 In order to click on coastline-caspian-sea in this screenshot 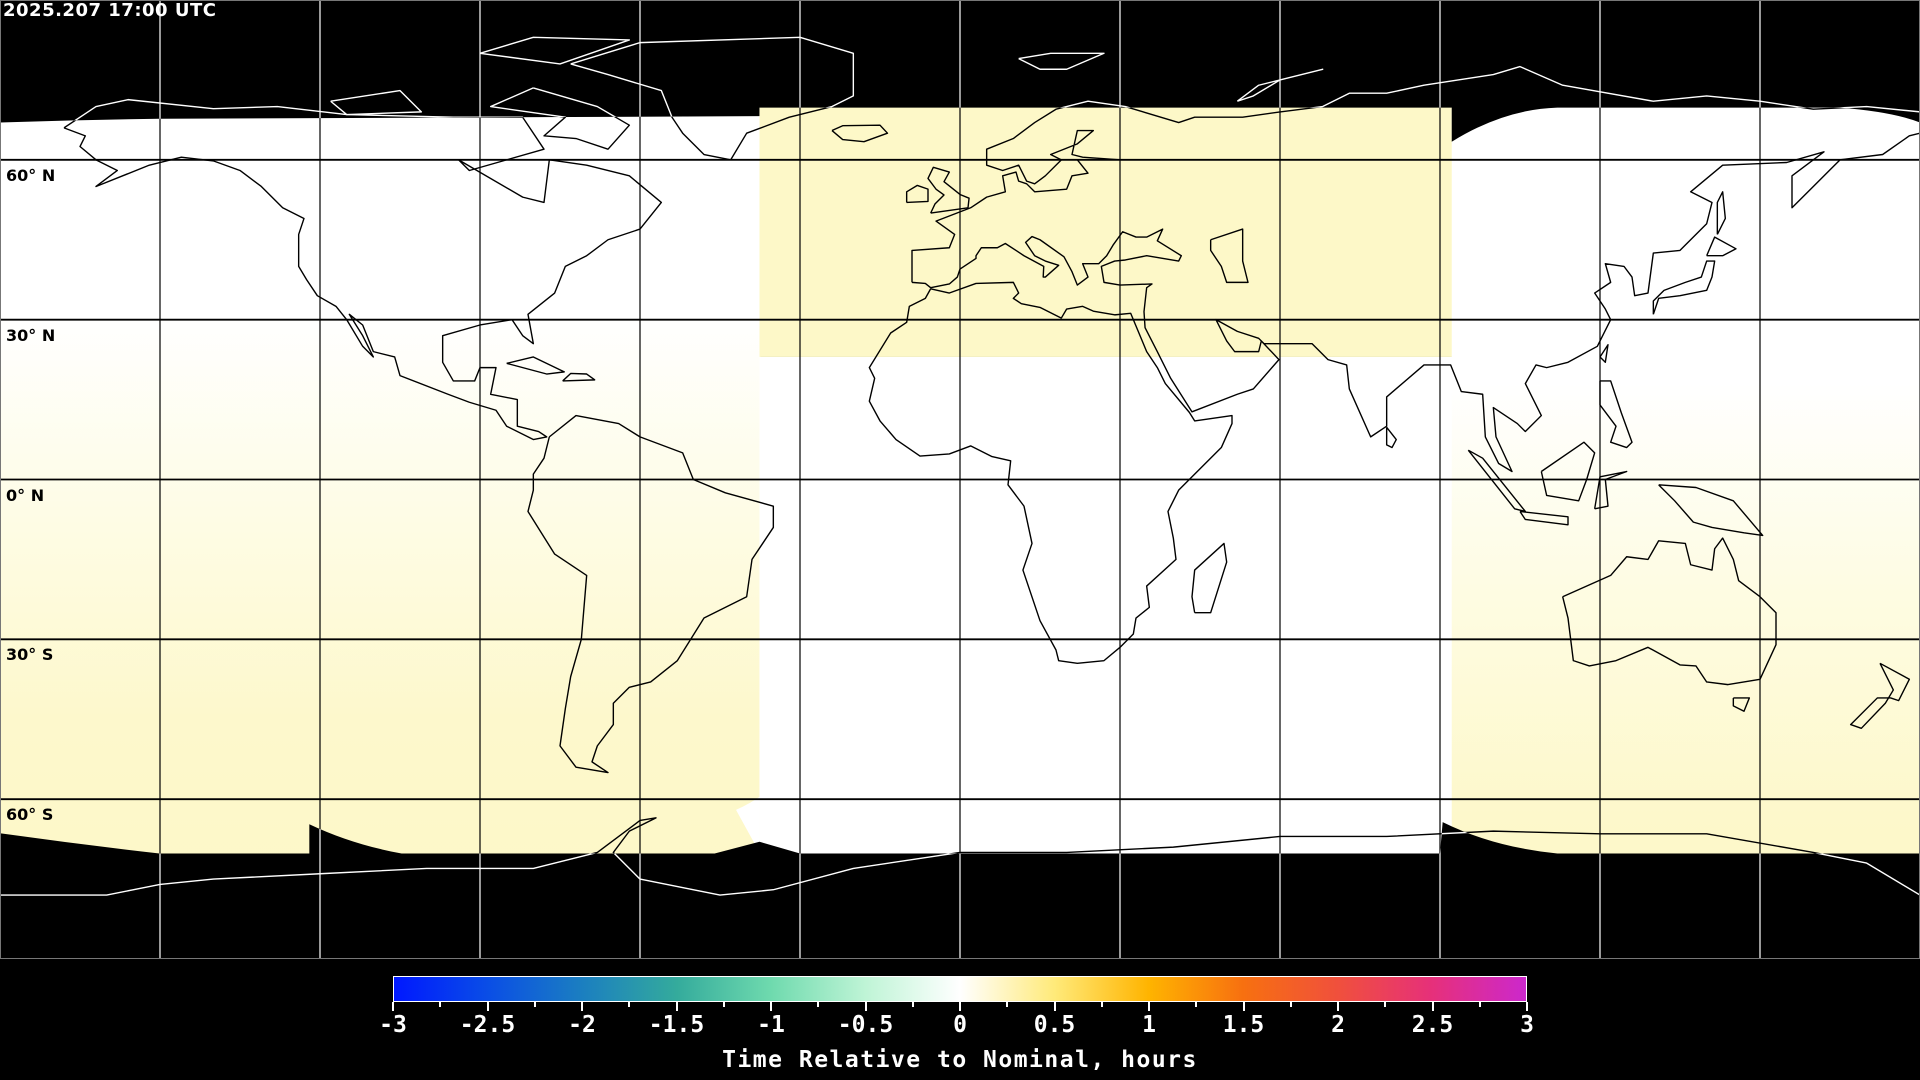, I will do `click(1229, 255)`.